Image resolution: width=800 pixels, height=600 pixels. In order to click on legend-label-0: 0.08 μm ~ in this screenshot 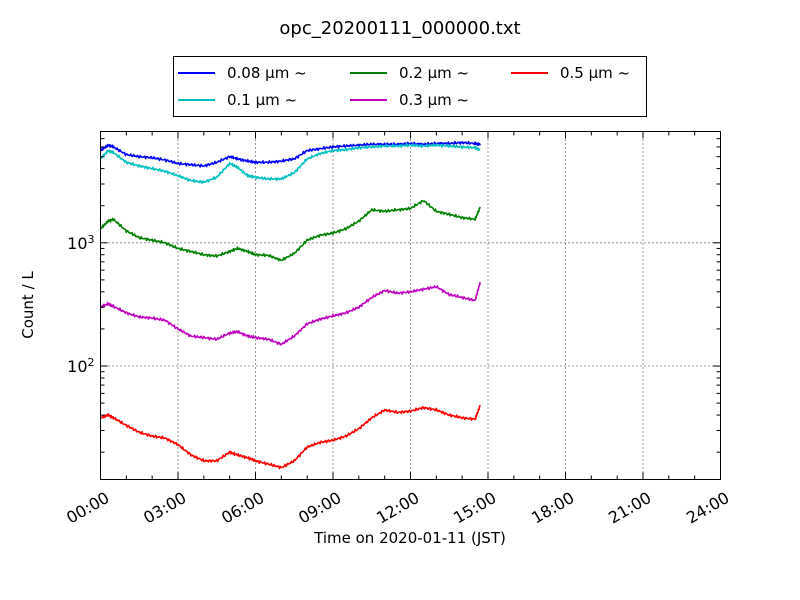, I will do `click(267, 73)`.